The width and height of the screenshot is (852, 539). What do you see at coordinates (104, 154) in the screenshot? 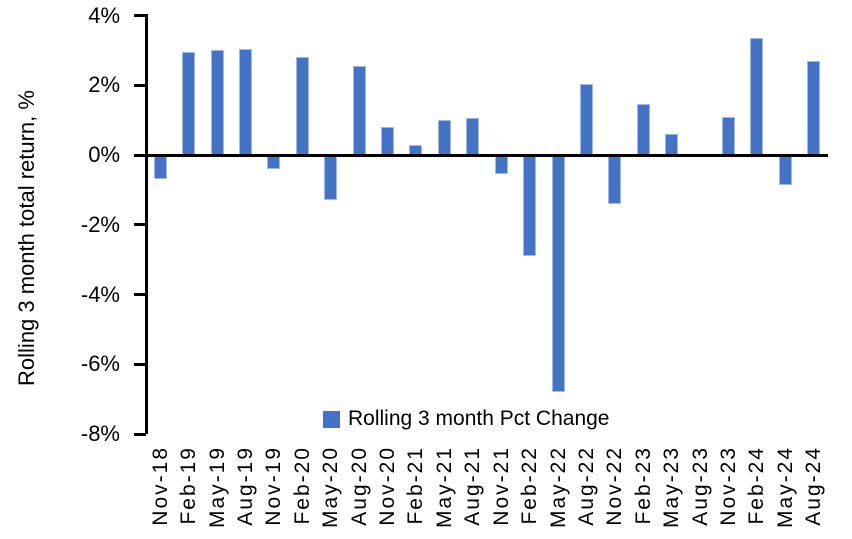
I see `y-tick-label: 0%` at bounding box center [104, 154].